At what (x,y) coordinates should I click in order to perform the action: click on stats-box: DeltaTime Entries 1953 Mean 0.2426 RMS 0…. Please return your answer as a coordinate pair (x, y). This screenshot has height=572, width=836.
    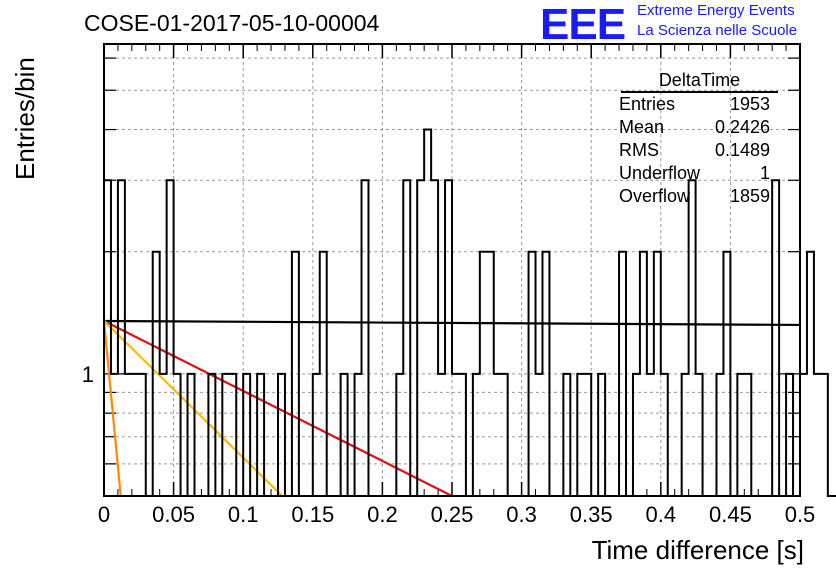
    Looking at the image, I should click on (695, 139).